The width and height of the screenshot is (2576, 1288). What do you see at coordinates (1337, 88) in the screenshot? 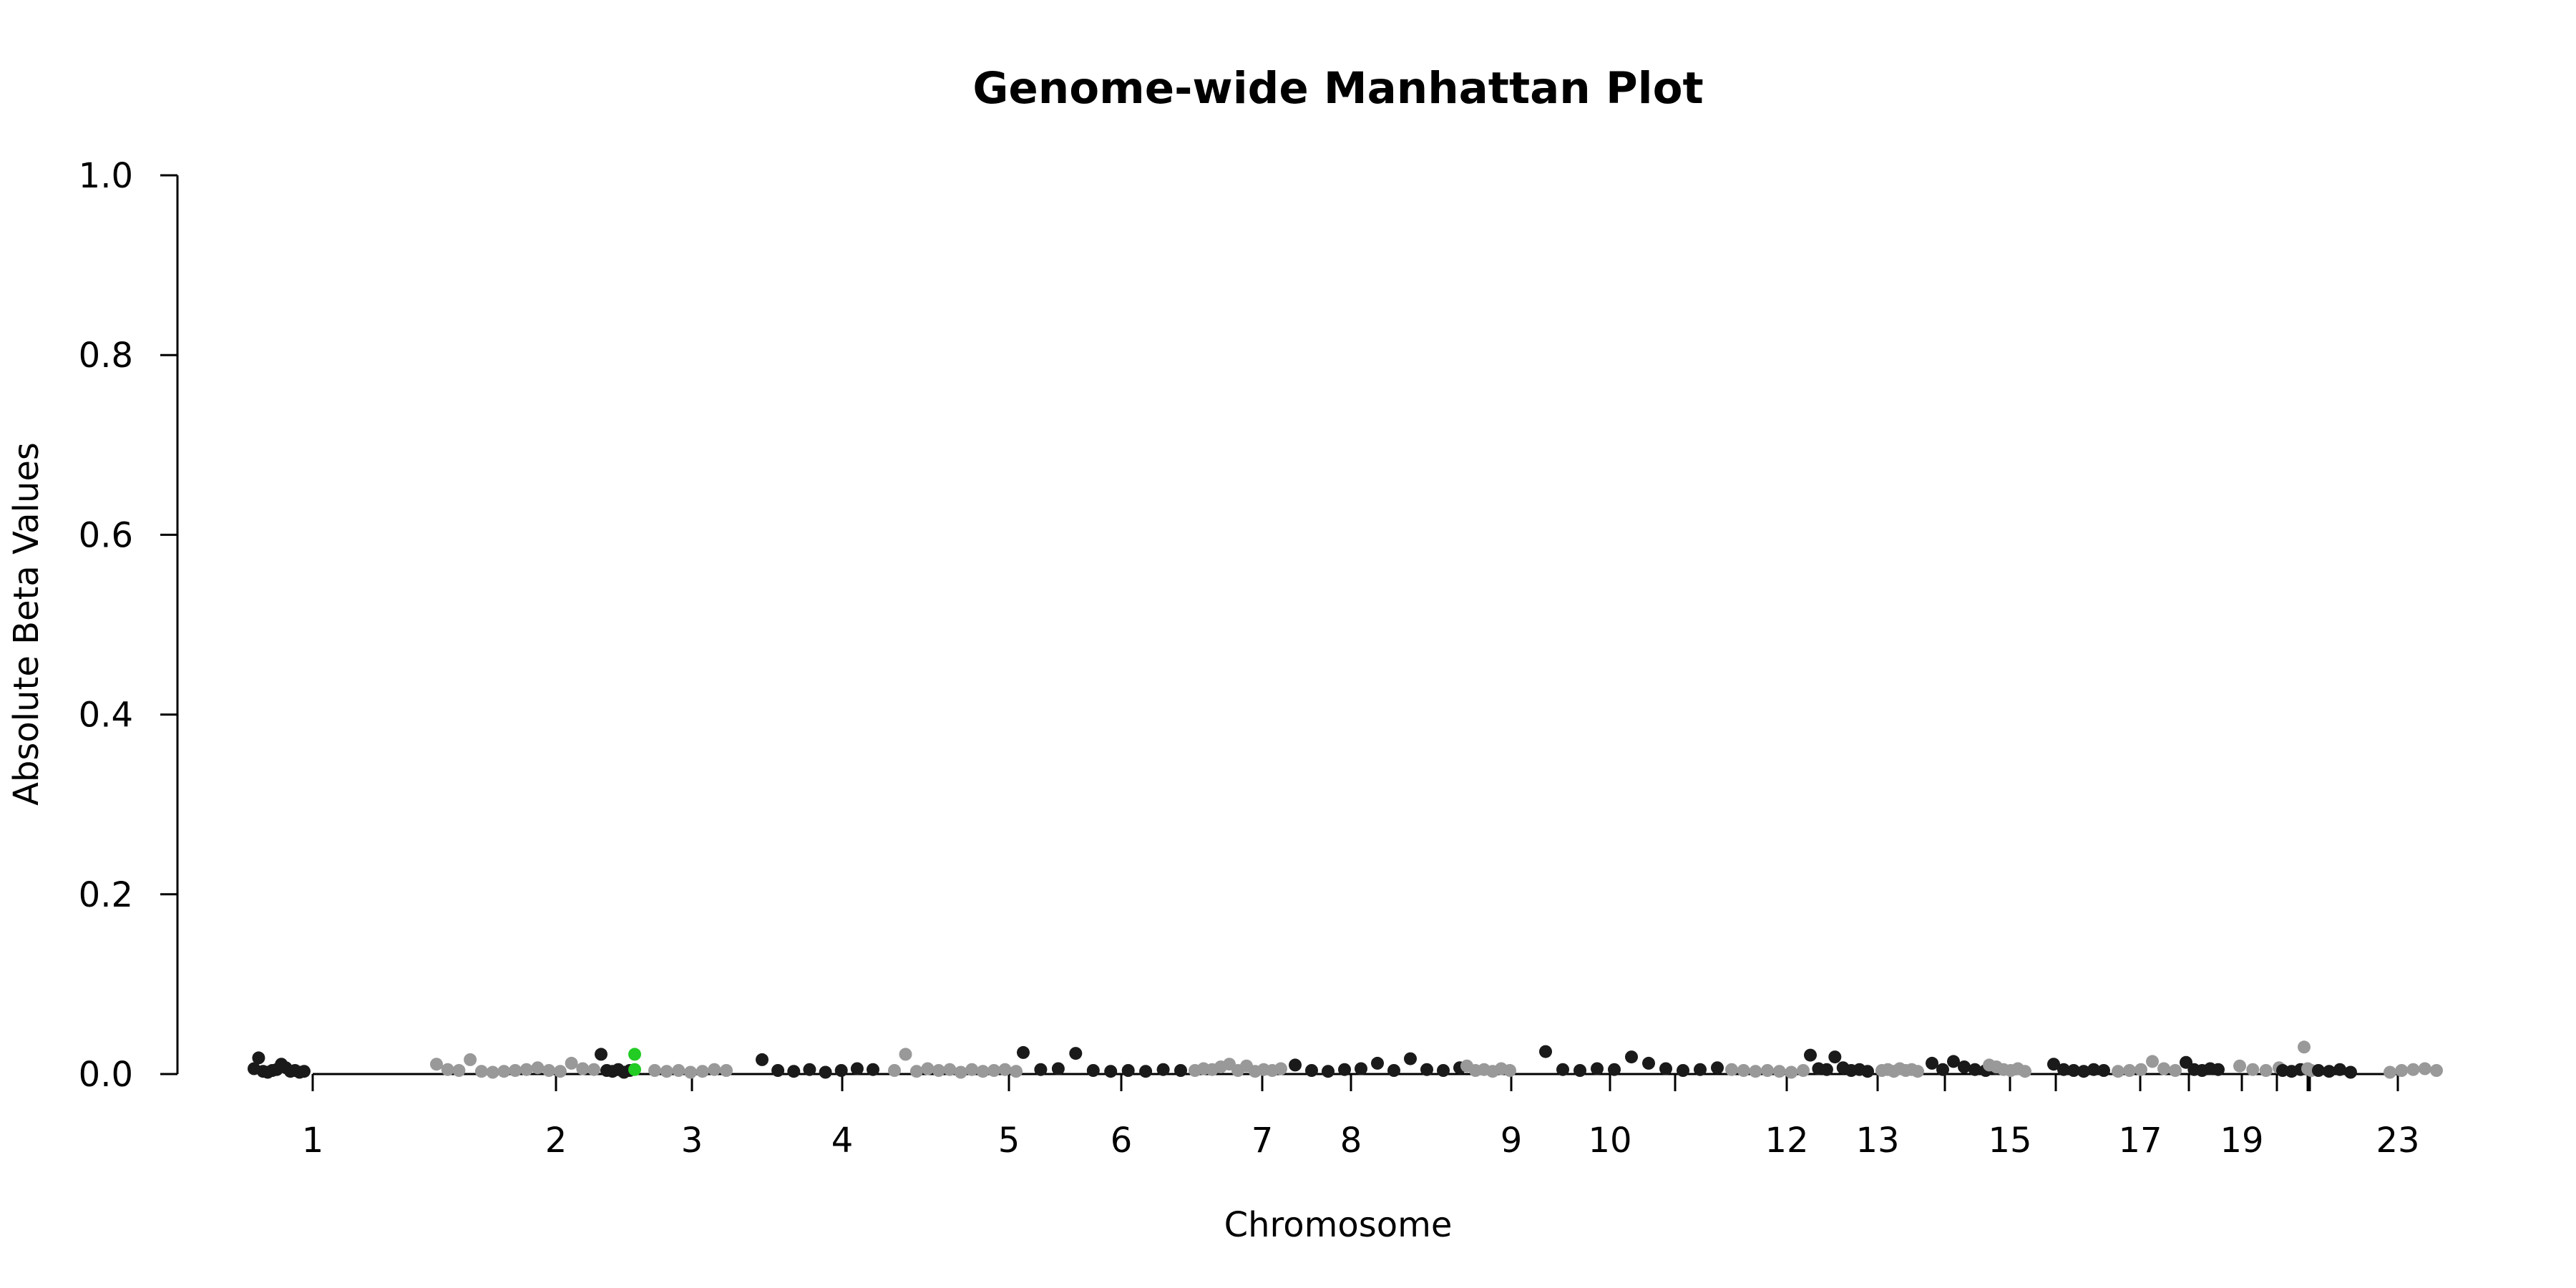
I see `chart-title: Genome-wide Manhattan Plot` at bounding box center [1337, 88].